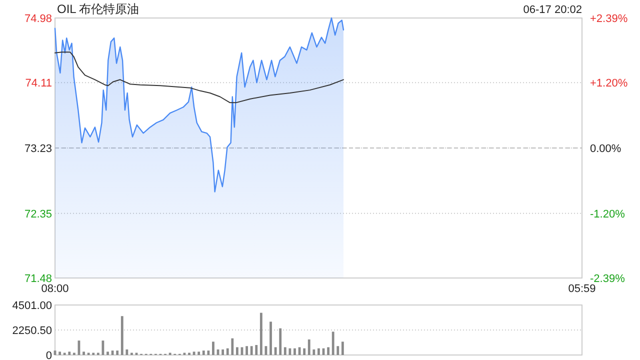 Image resolution: width=640 pixels, height=360 pixels. I want to click on y-tick-label: 73.23, so click(38, 149).